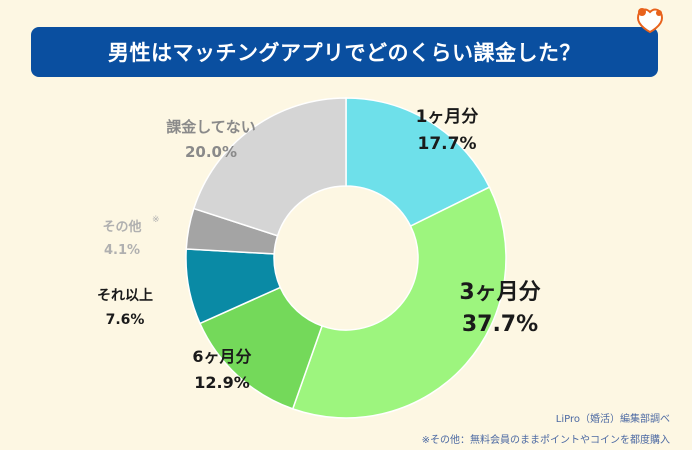 This screenshot has width=692, height=450. I want to click on footnote: ※その他：無料会員のままポイントやコインを都度購入, so click(545, 440).